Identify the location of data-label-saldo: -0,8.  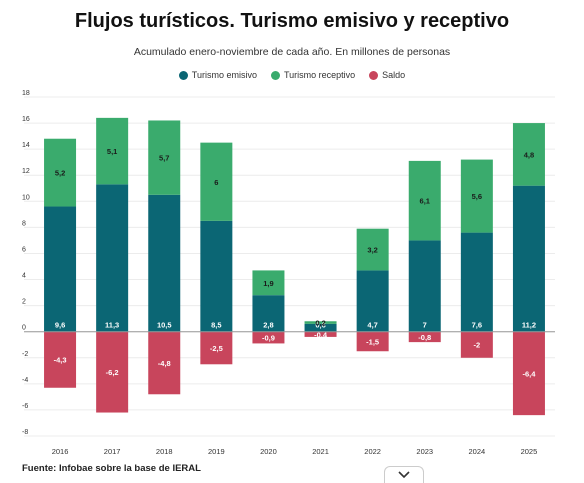
(424, 337).